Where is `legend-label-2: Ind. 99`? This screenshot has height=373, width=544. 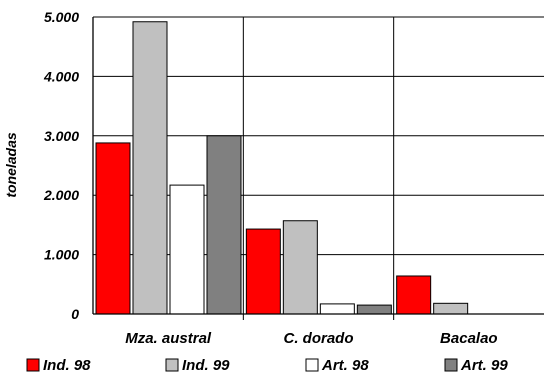
legend-label-2: Ind. 99 is located at coordinates (206, 365).